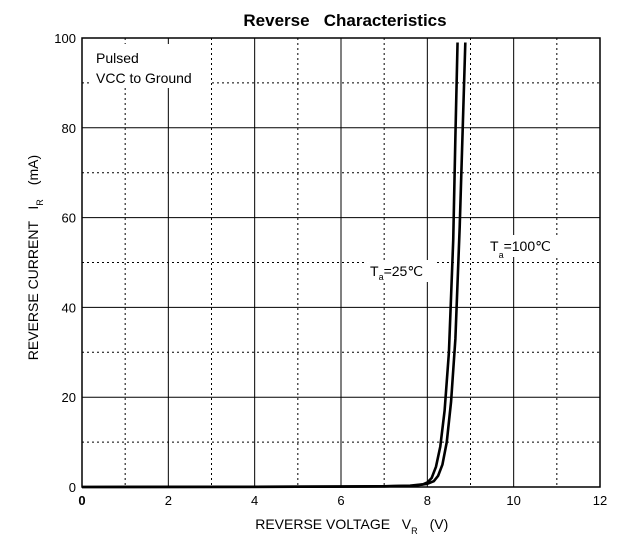 The image size is (618, 539). I want to click on series-label-100-main: T, so click(494, 246).